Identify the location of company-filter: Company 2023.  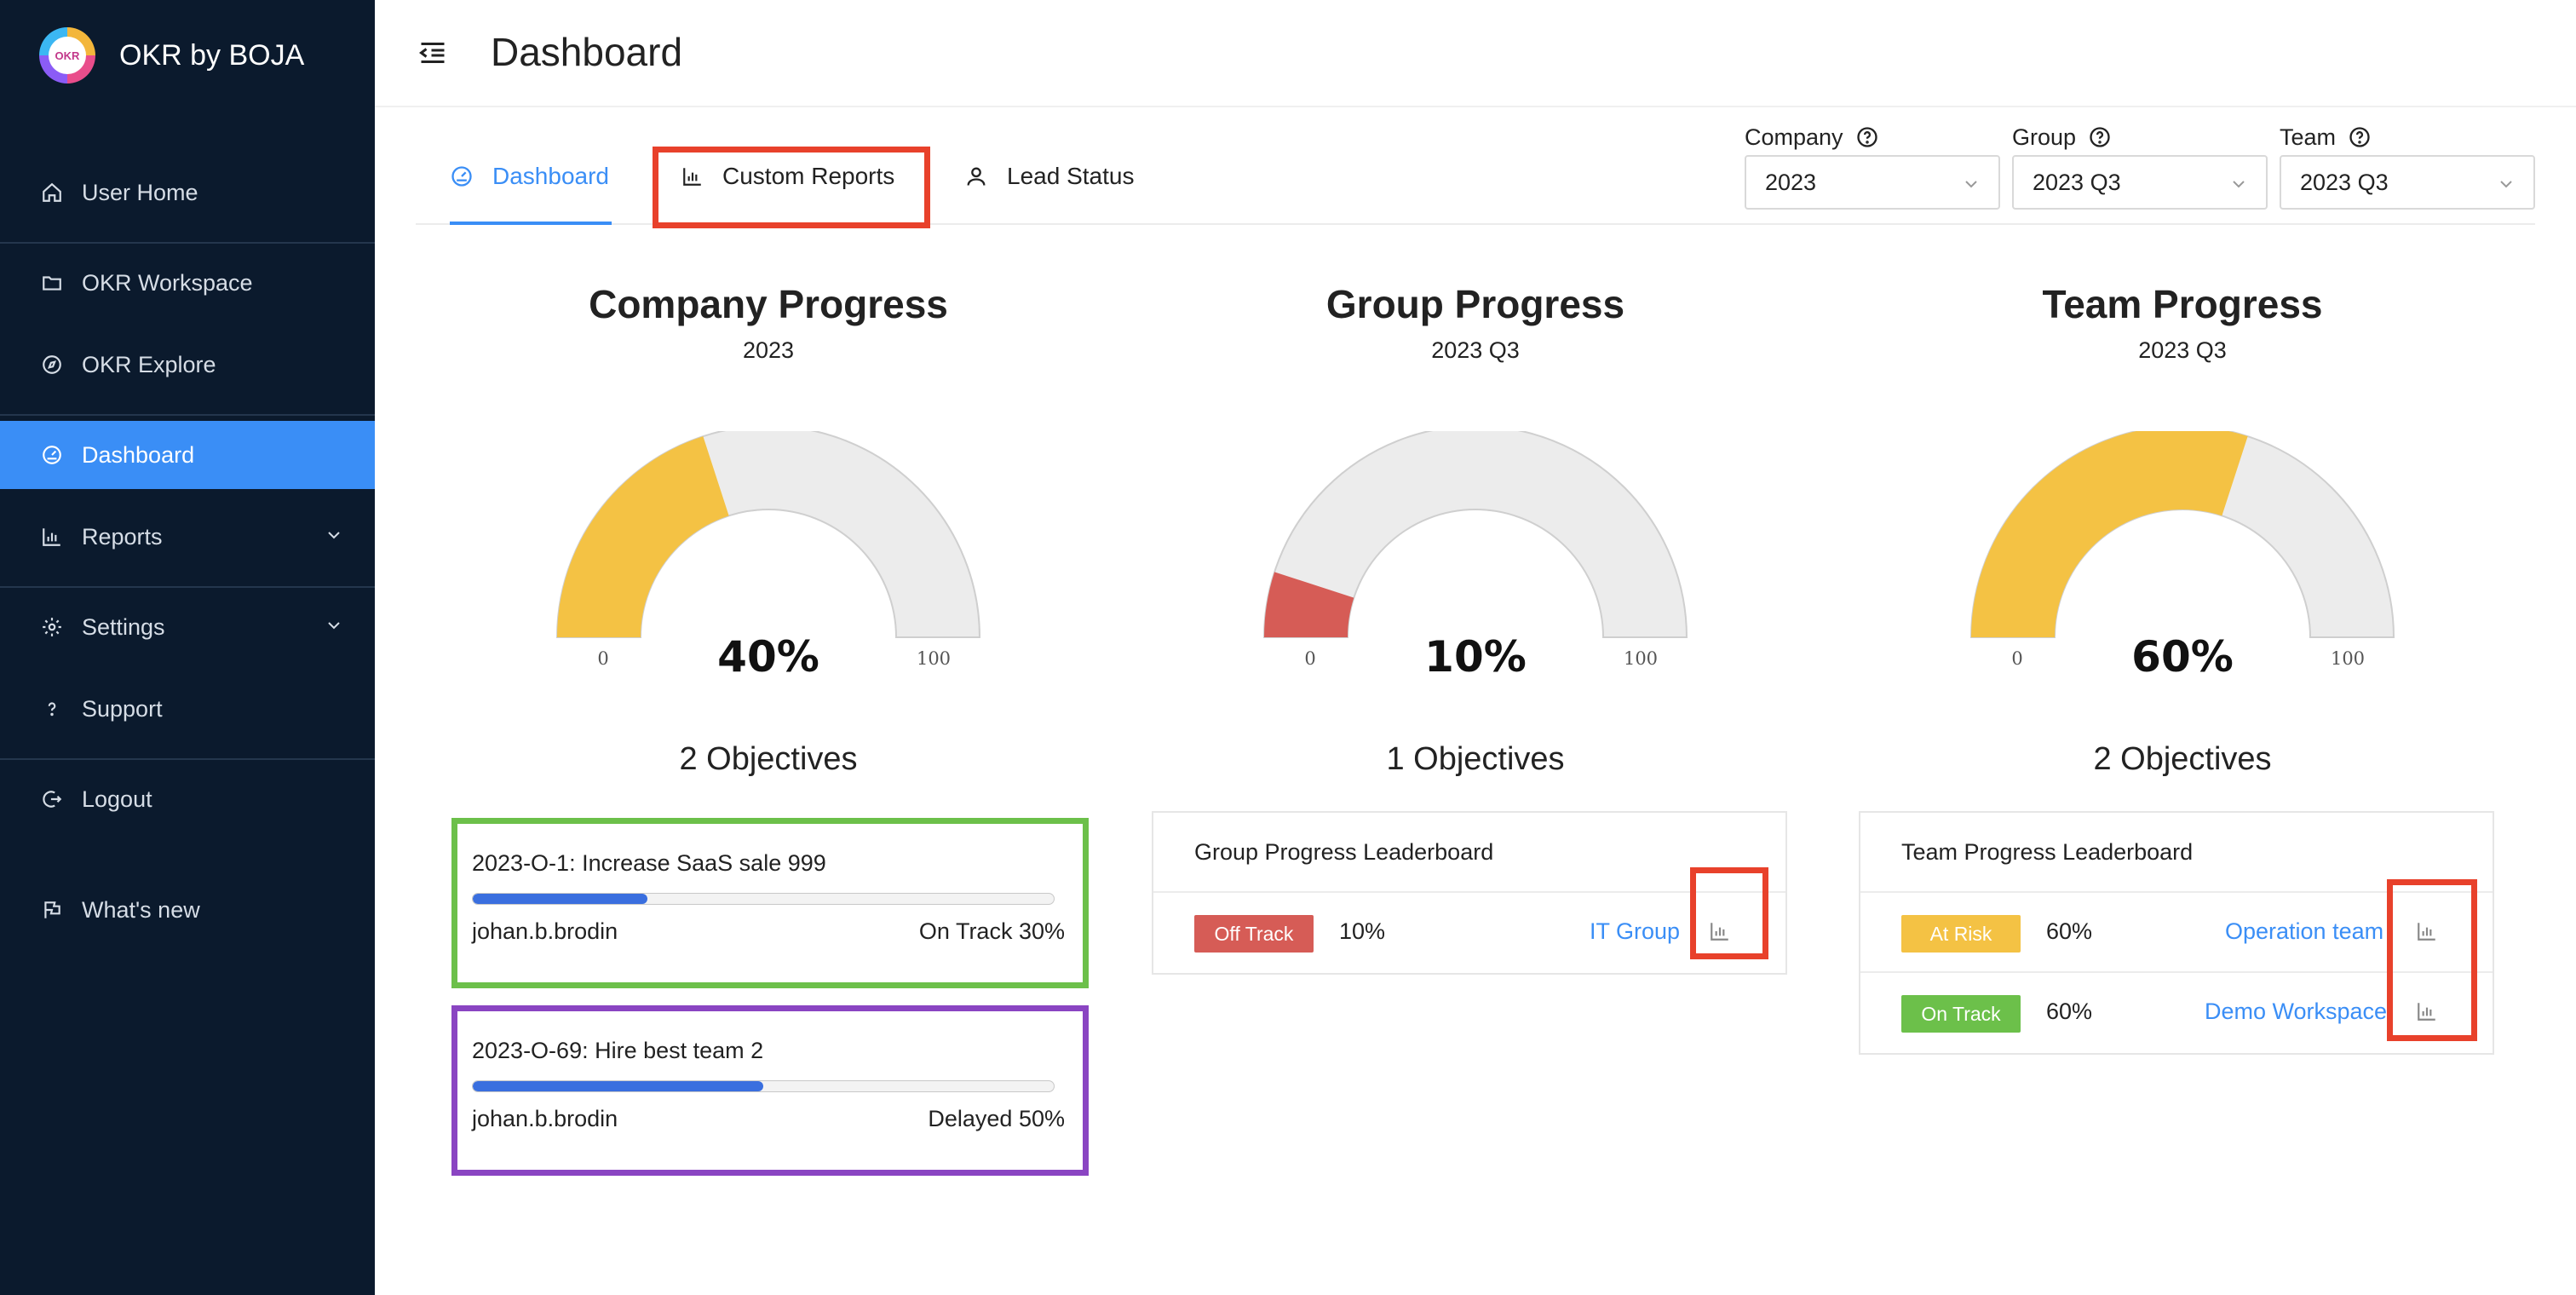
(1872, 164).